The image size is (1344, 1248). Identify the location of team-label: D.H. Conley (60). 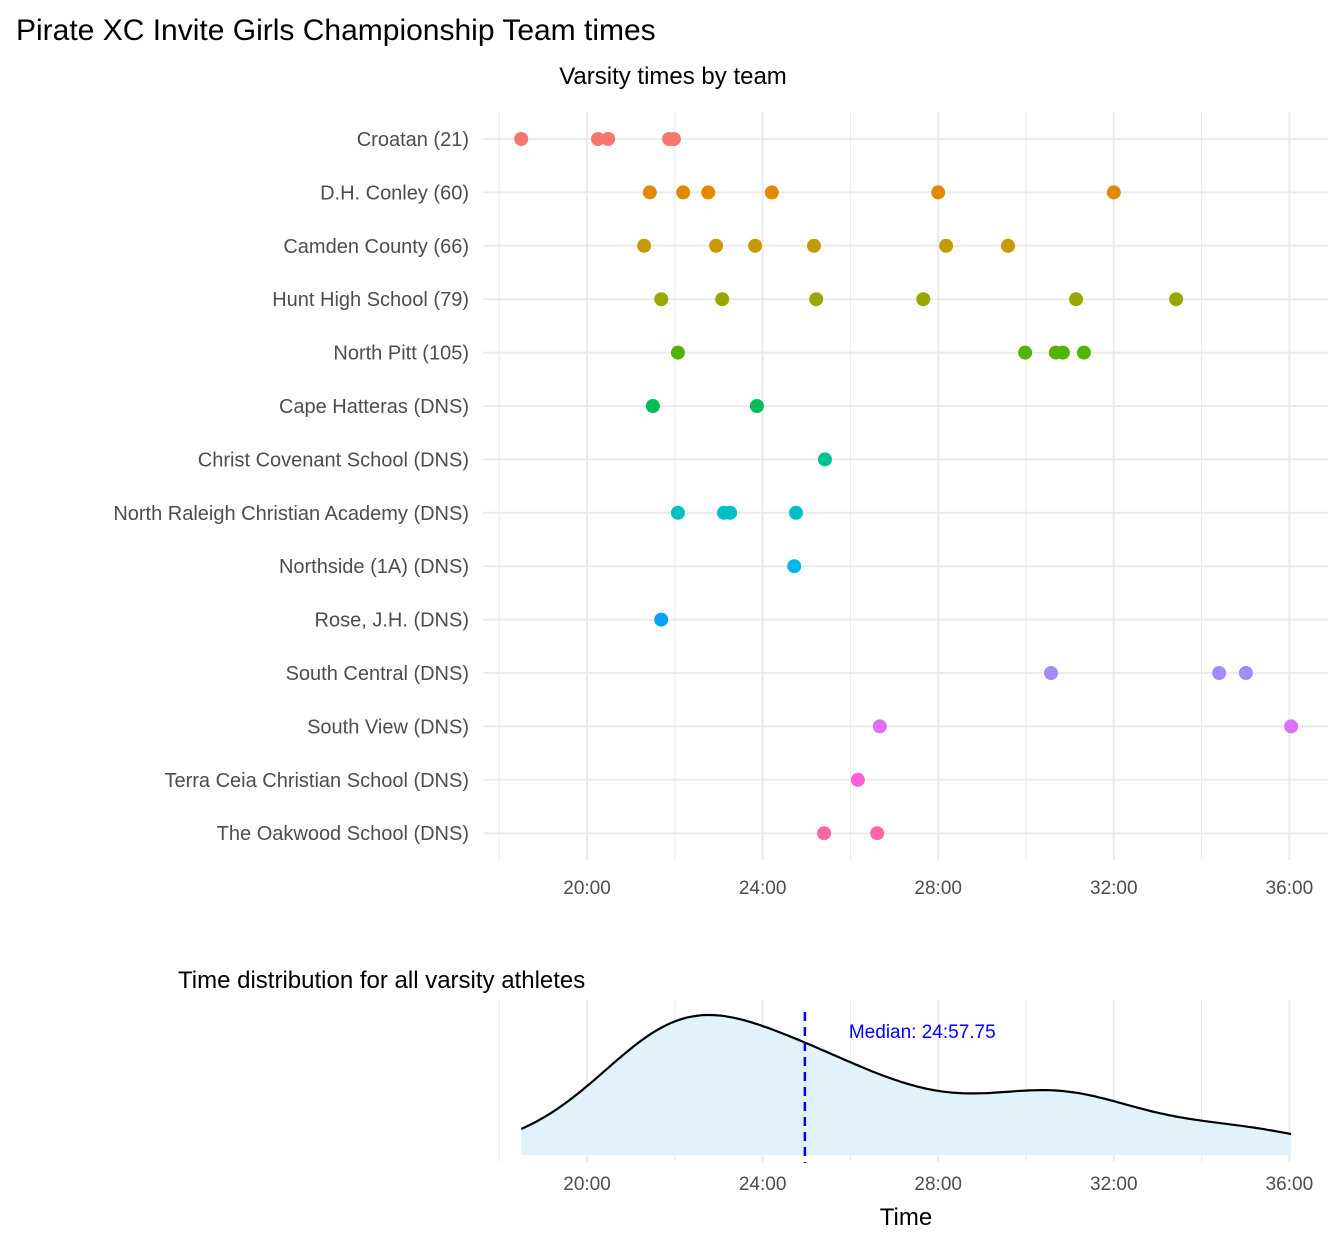
(394, 193).